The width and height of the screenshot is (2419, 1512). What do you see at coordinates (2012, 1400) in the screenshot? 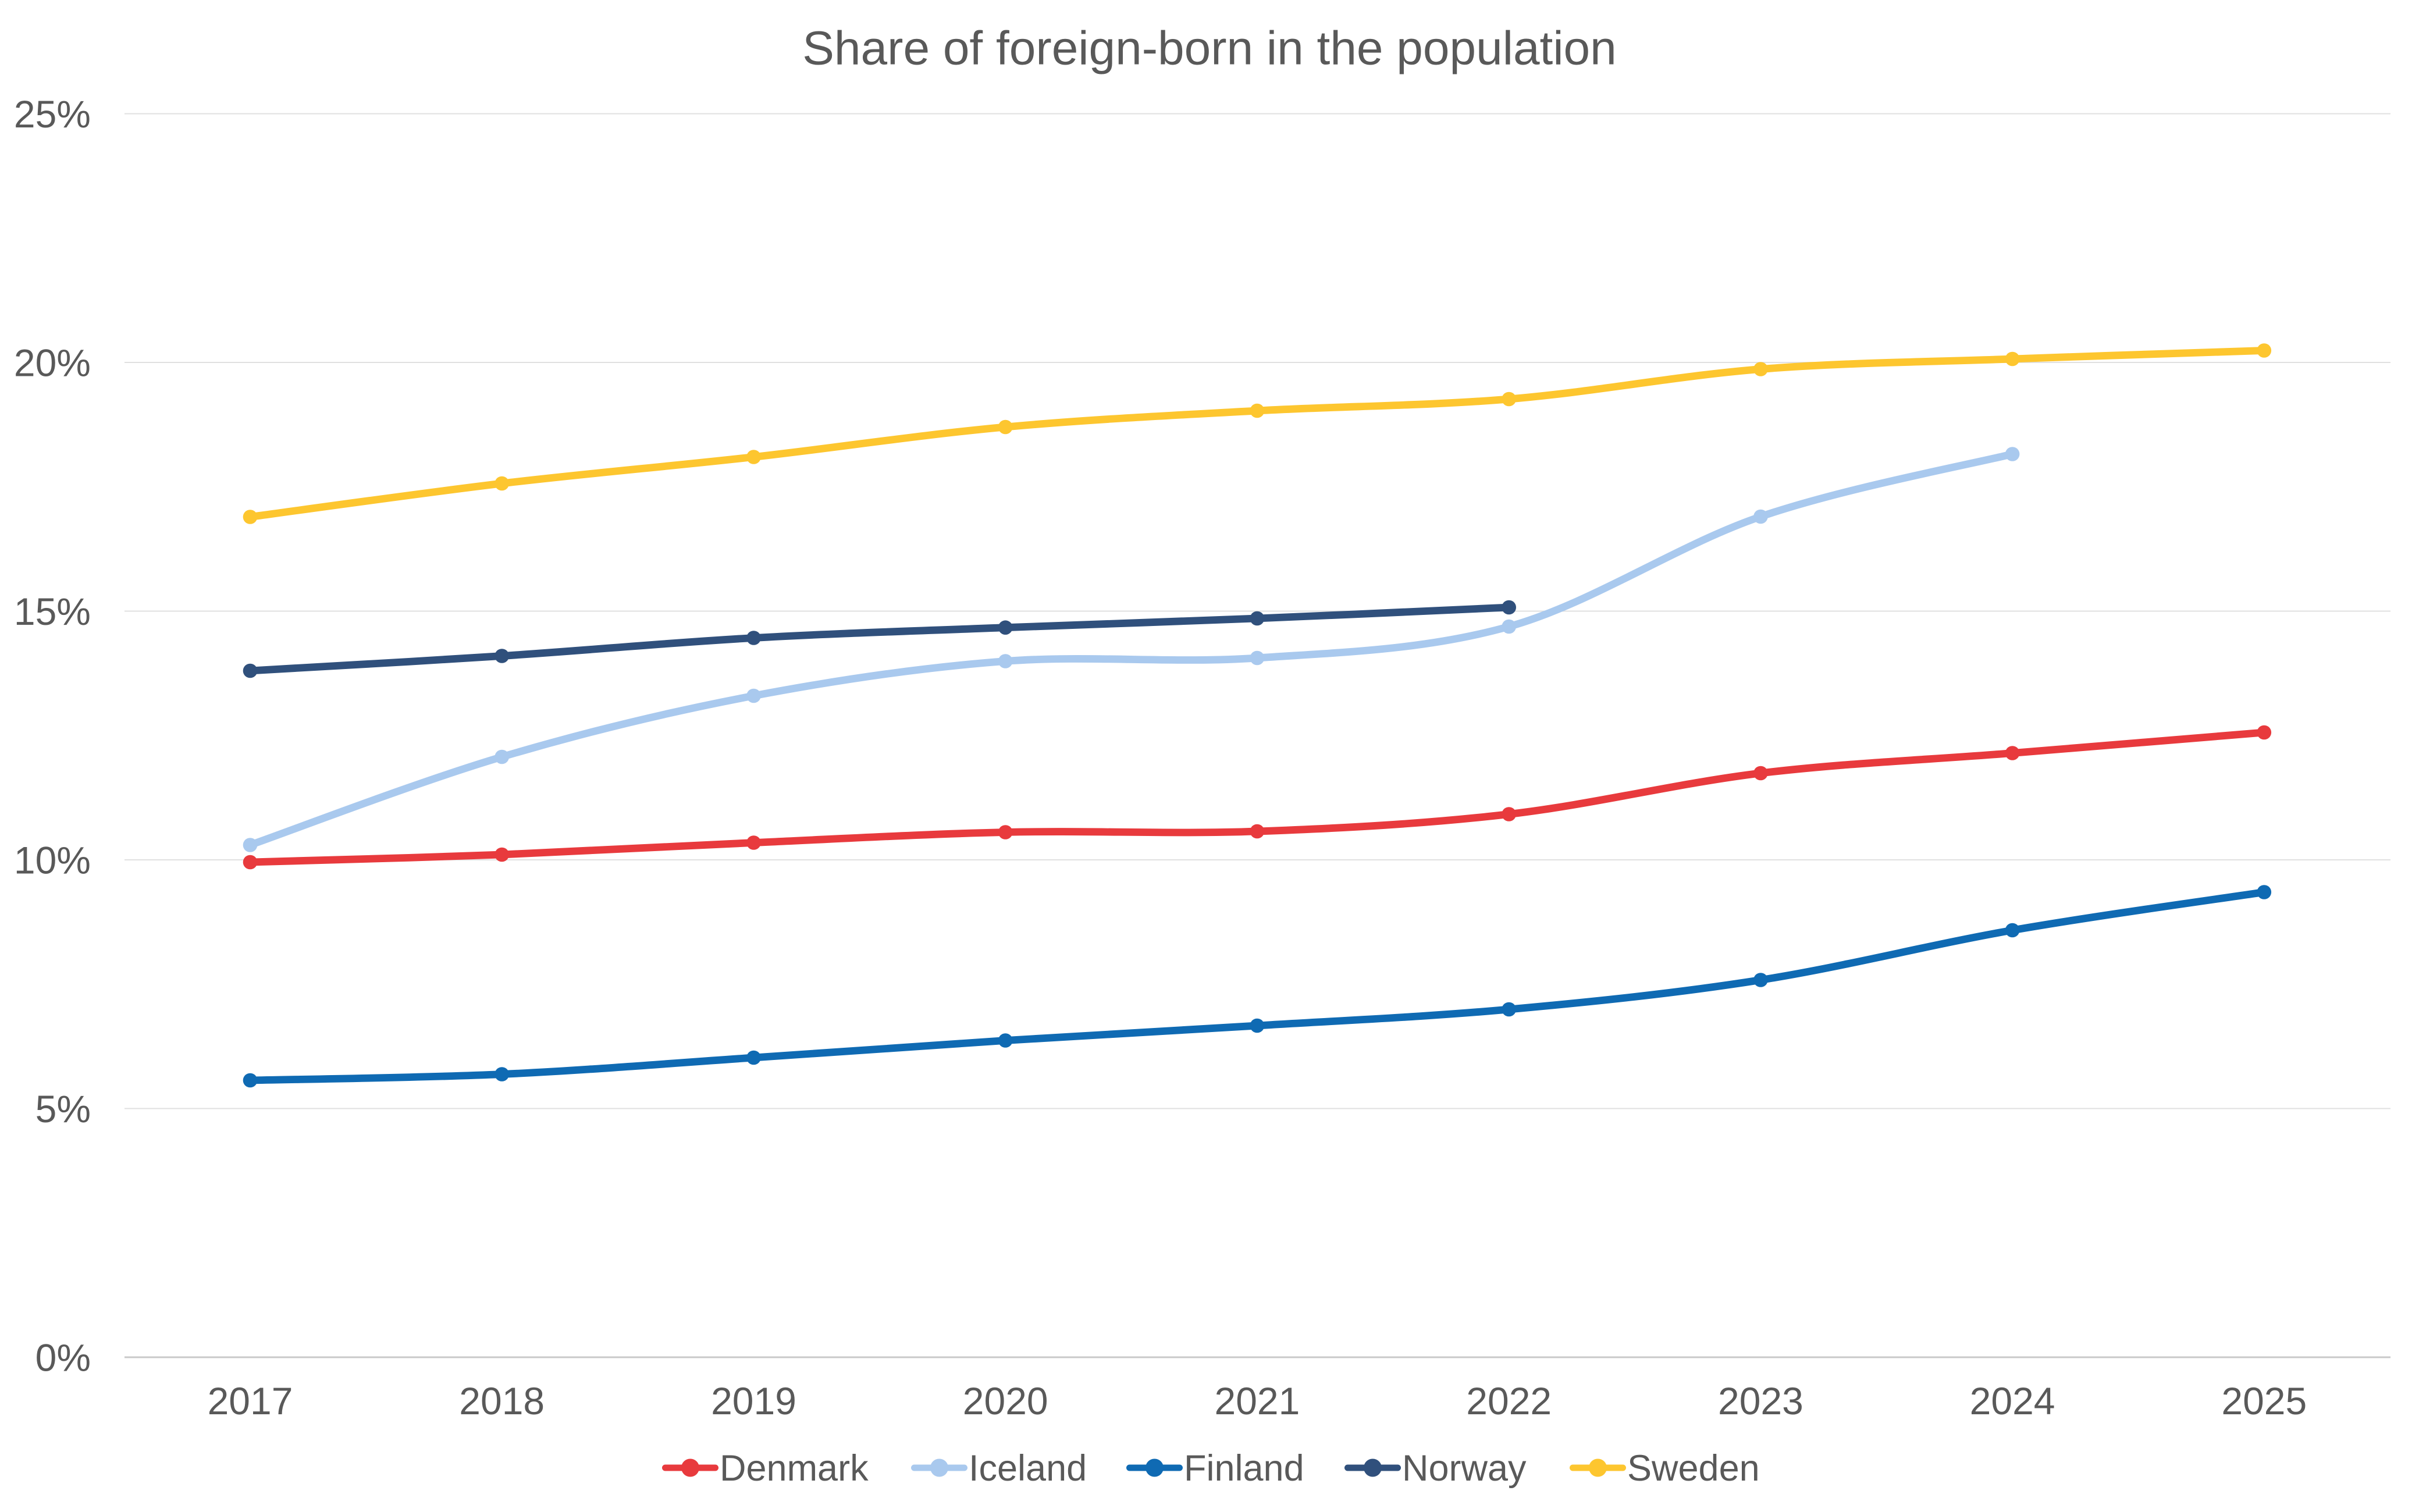
I see `svg-text: 2024` at bounding box center [2012, 1400].